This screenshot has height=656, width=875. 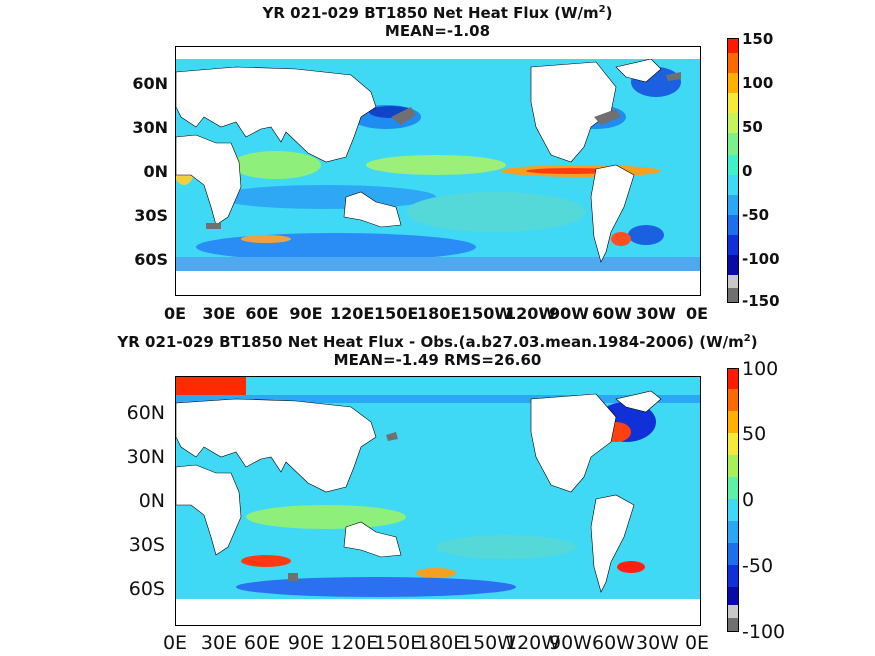 What do you see at coordinates (219, 313) in the screenshot?
I see `panel-1-lon-30e: 30E` at bounding box center [219, 313].